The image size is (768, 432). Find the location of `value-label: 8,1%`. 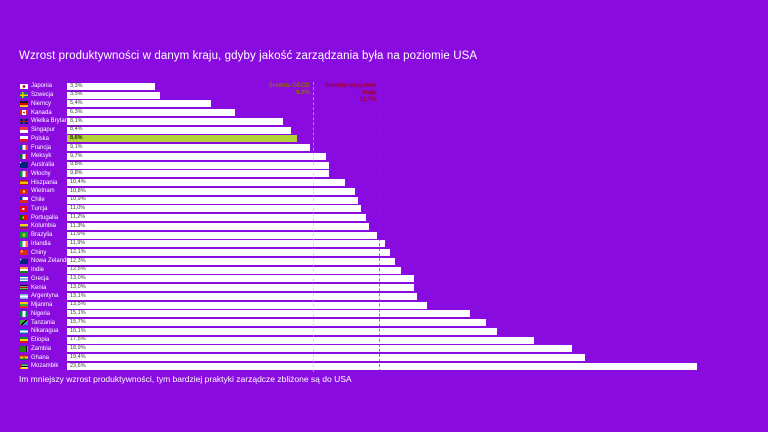

value-label: 8,1% is located at coordinates (76, 120).